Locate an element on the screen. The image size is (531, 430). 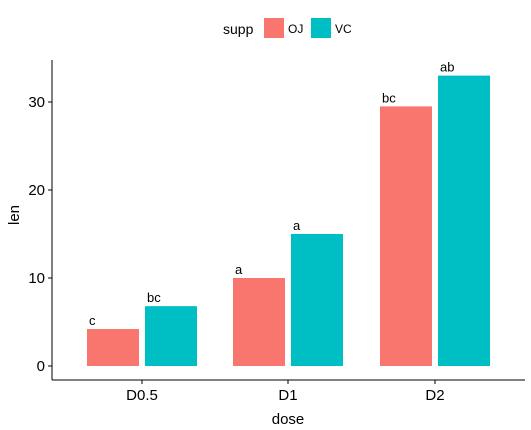
y-tick-label-30: 30 is located at coordinates (36, 102).